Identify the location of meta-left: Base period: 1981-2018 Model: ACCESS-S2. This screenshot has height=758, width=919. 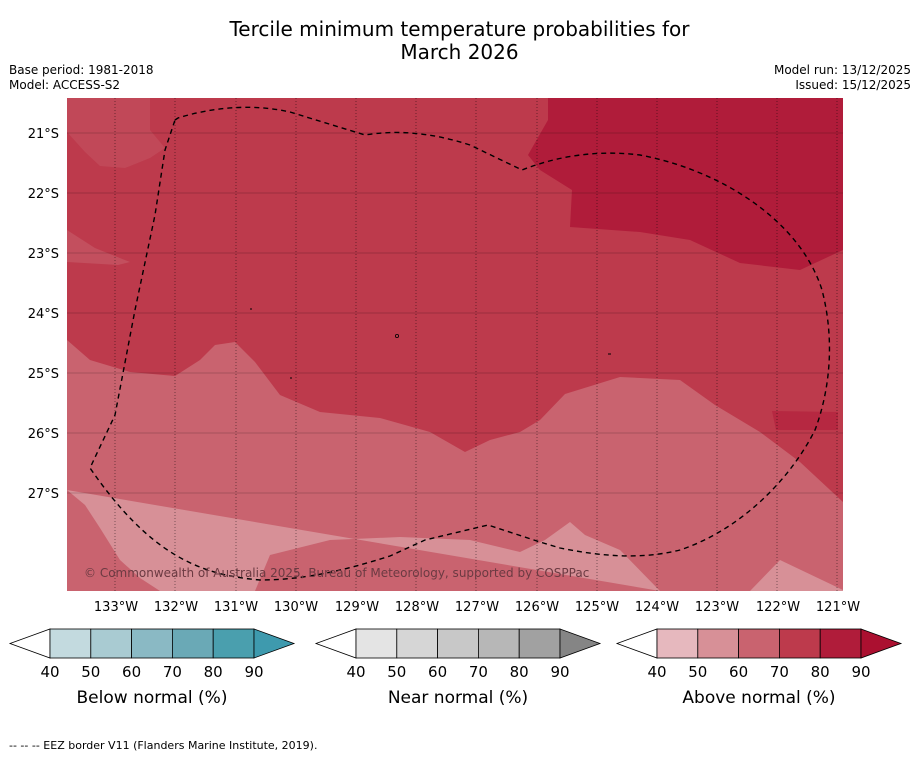
(81, 78).